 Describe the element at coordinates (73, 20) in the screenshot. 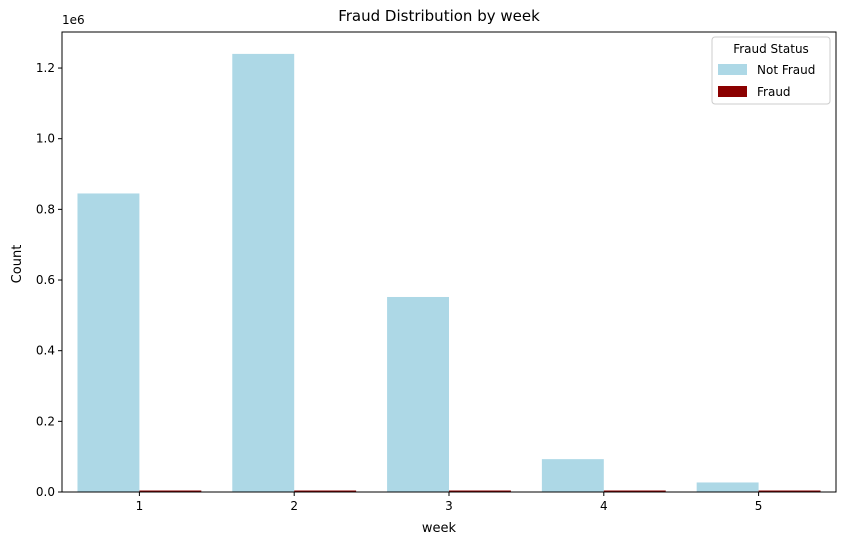

I see `y-offset-label: 1e6` at that location.